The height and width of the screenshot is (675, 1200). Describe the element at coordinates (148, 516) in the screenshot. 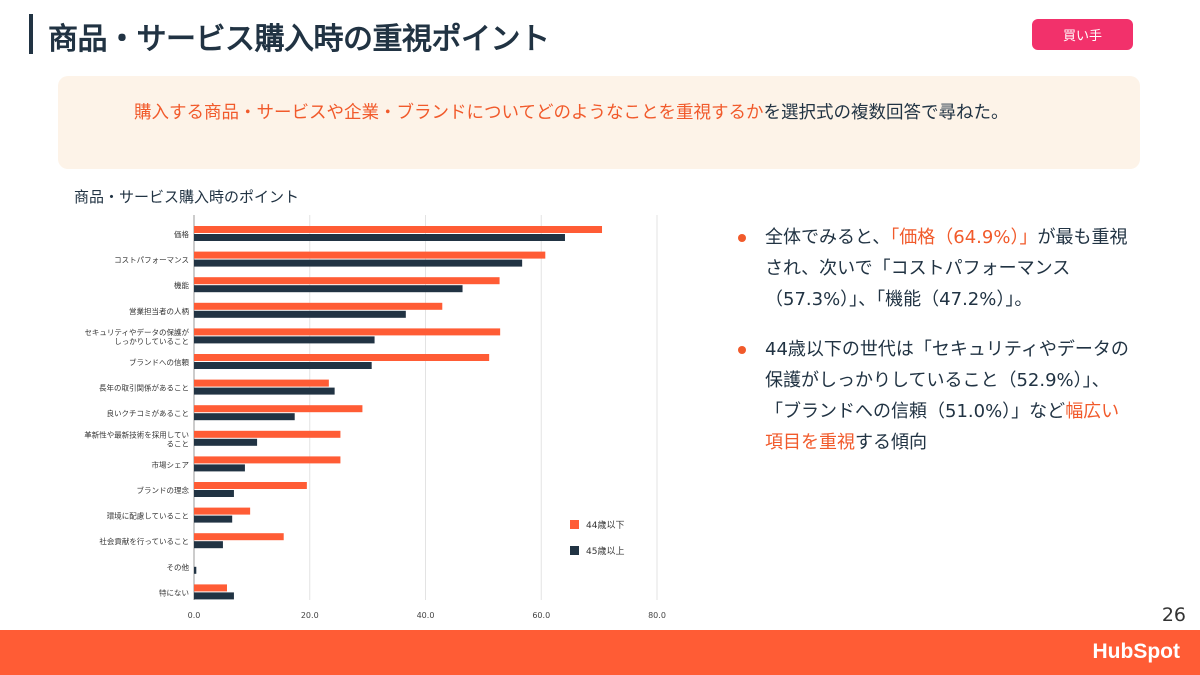

I see `category-label: 環境に配慮していること` at that location.